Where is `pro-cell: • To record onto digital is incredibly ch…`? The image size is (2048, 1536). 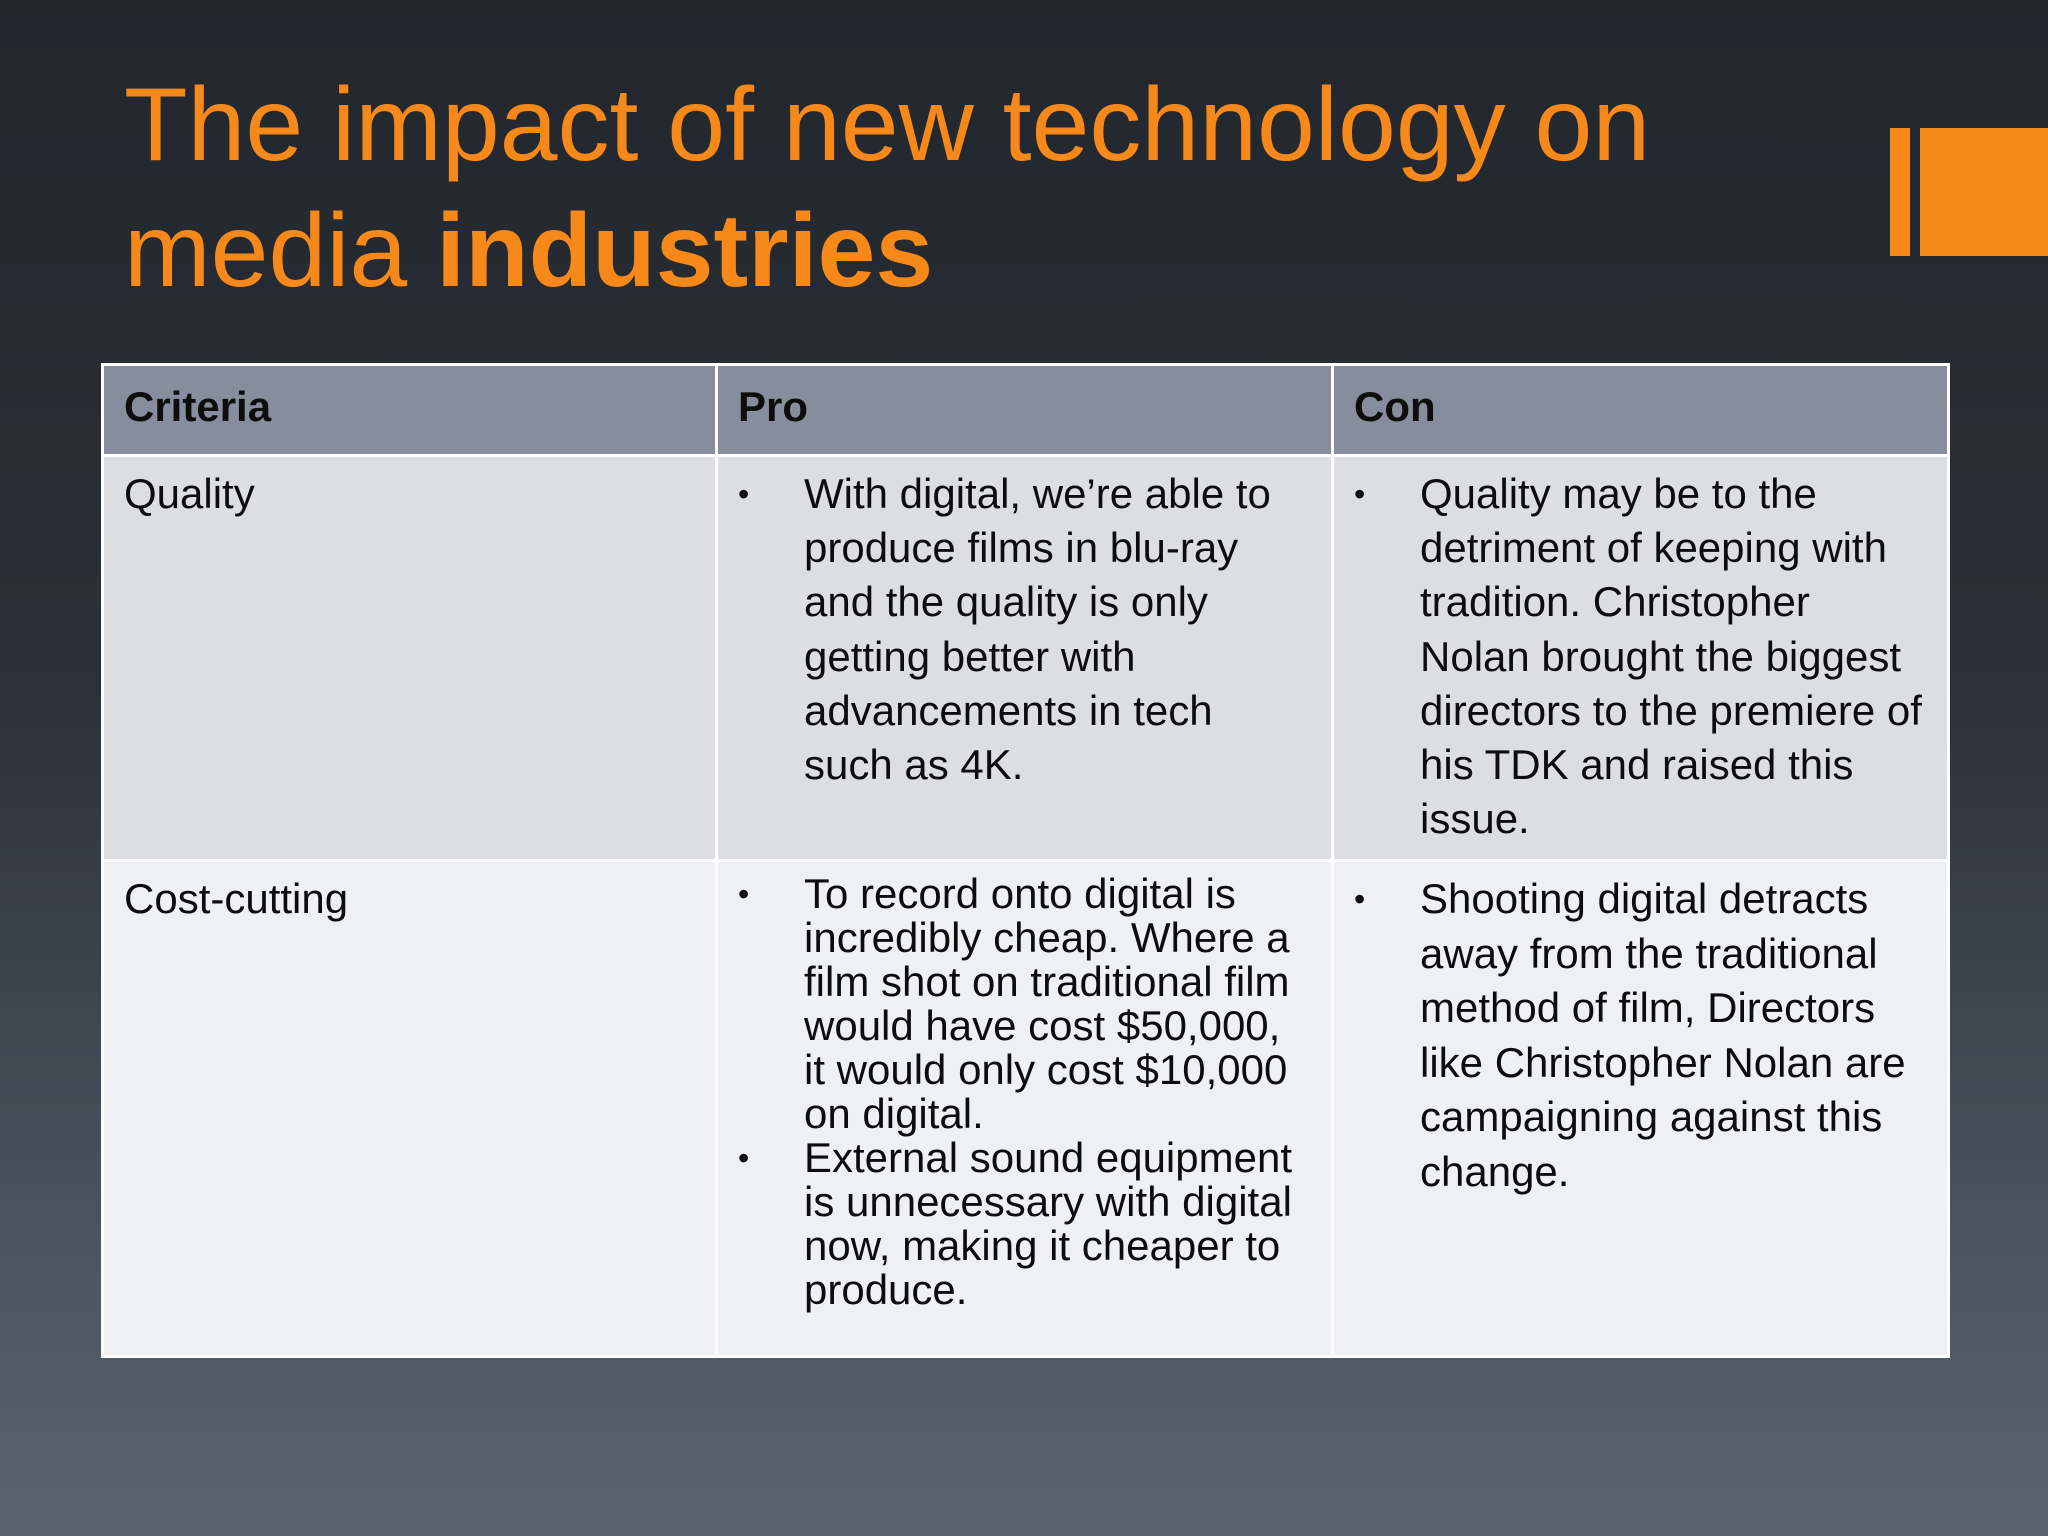 pro-cell: • To record onto digital is incredibly ch… is located at coordinates (1024, 1108).